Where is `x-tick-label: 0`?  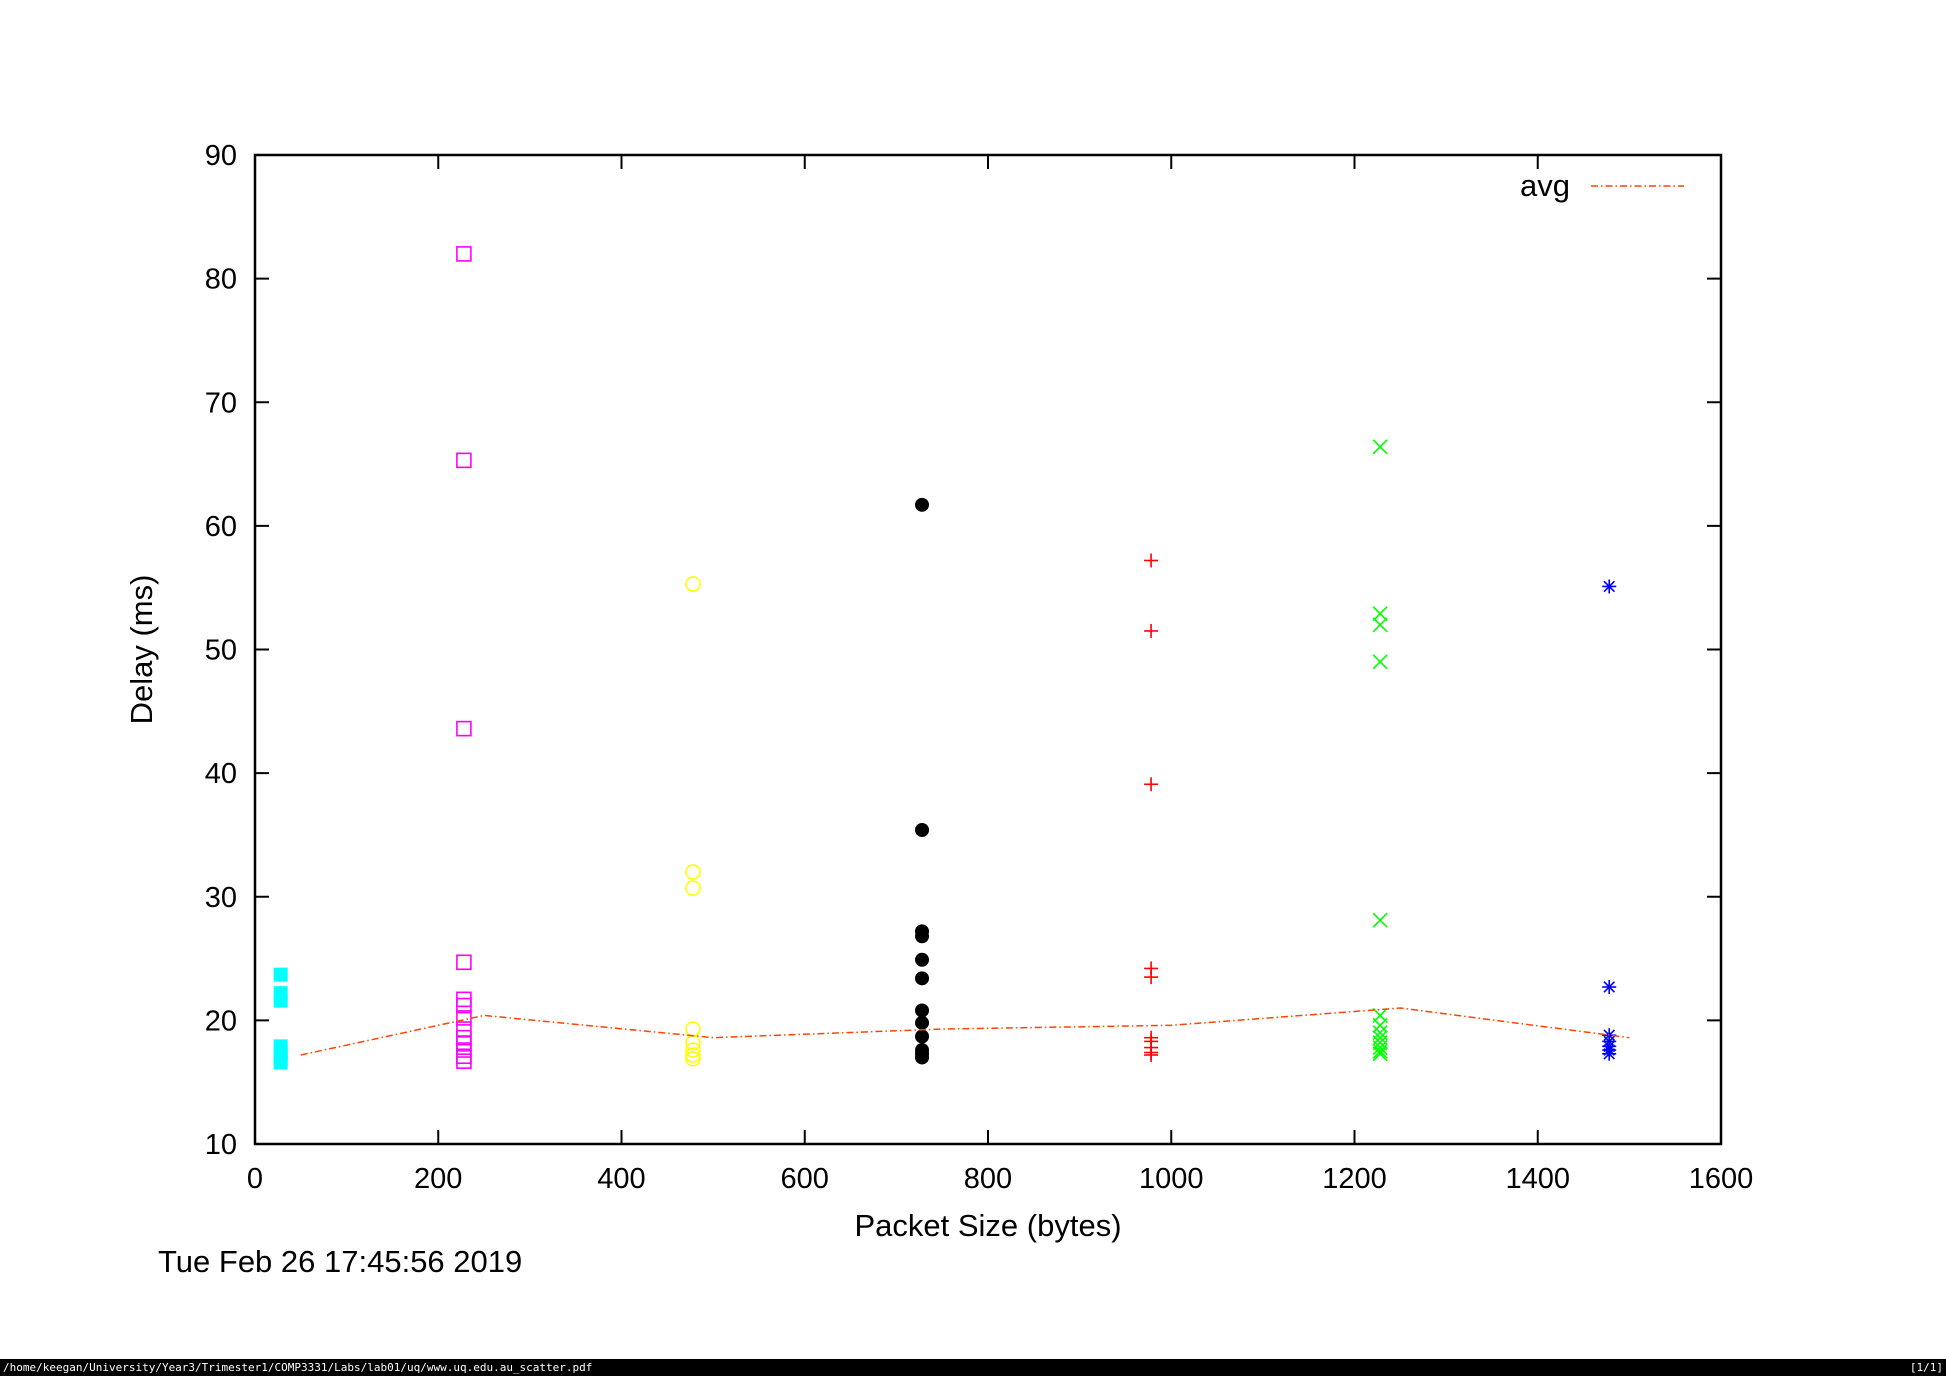
x-tick-label: 0 is located at coordinates (255, 1179).